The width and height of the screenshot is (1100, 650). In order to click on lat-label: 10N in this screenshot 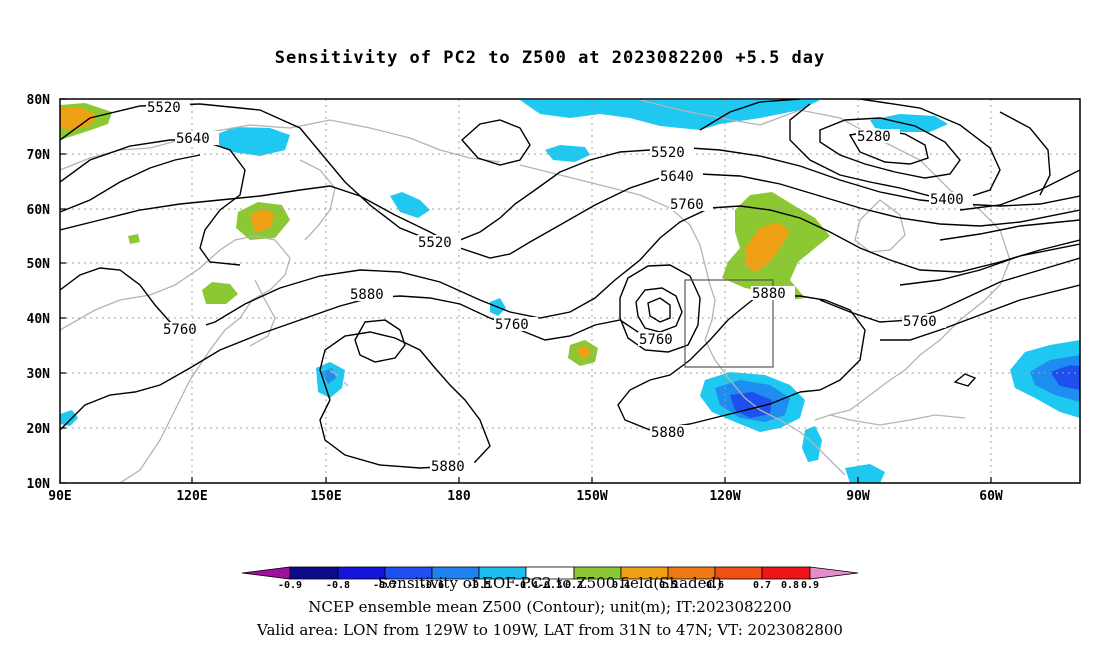, I will do `click(39, 484)`.